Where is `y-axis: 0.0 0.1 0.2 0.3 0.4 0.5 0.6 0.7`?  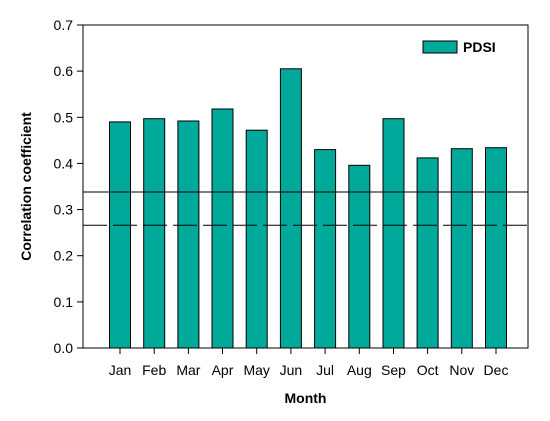 y-axis: 0.0 0.1 0.2 0.3 0.4 0.5 0.6 0.7 is located at coordinates (68, 186).